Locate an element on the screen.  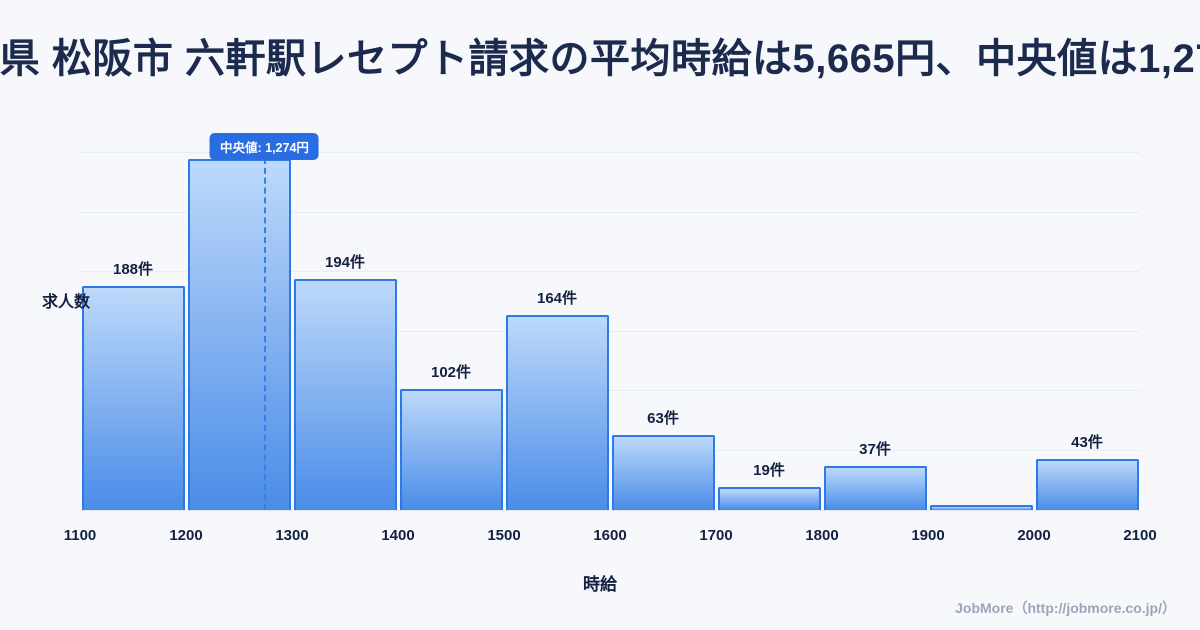
x-tick-label: 1300 is located at coordinates (292, 535).